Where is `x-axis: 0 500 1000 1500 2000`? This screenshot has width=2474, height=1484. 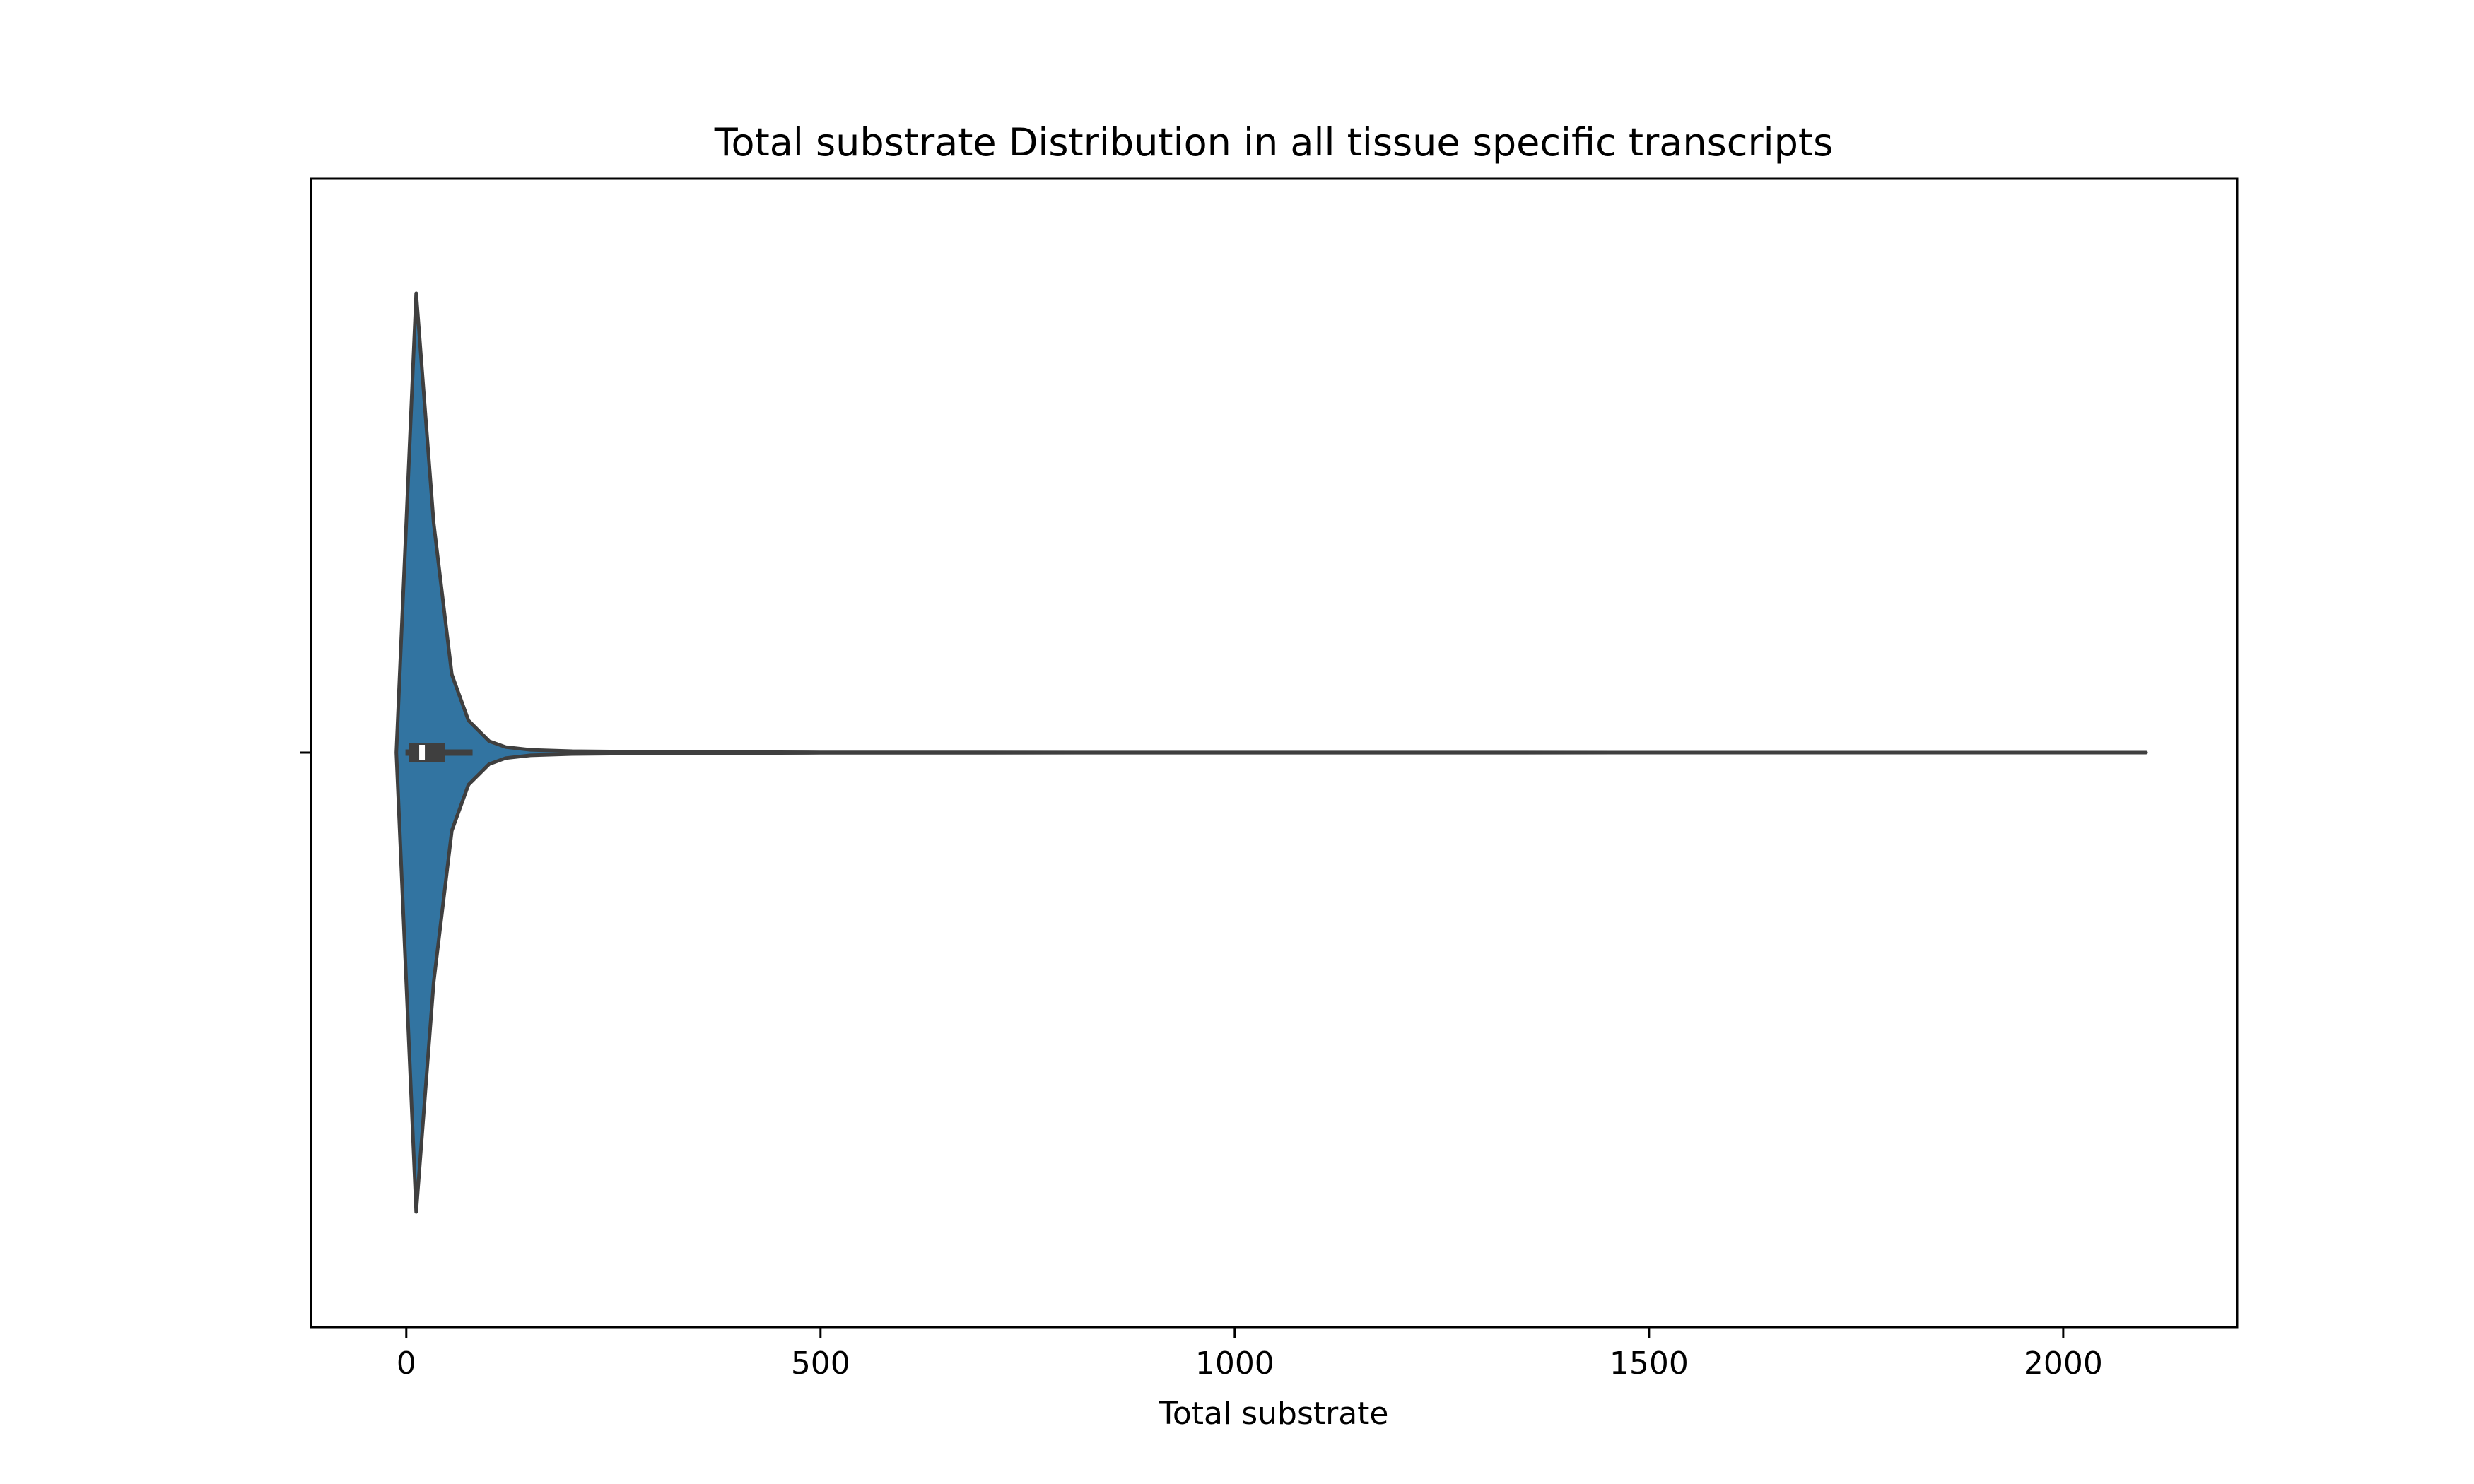
x-axis: 0 500 1000 1500 2000 is located at coordinates (1250, 1354).